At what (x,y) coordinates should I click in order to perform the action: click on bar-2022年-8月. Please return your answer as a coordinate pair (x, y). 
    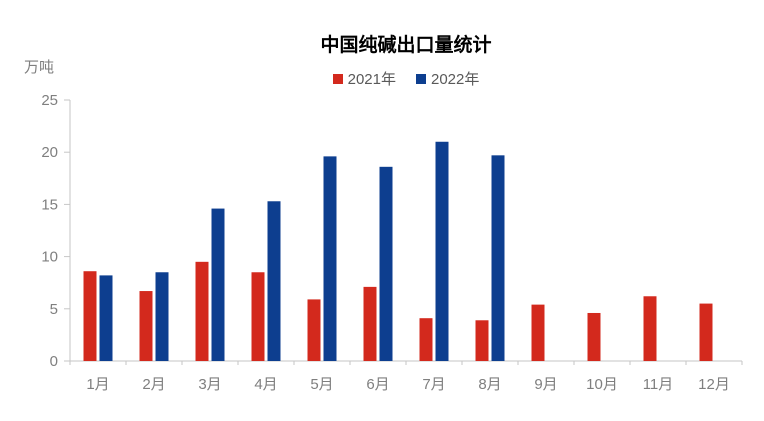
    Looking at the image, I should click on (498, 258).